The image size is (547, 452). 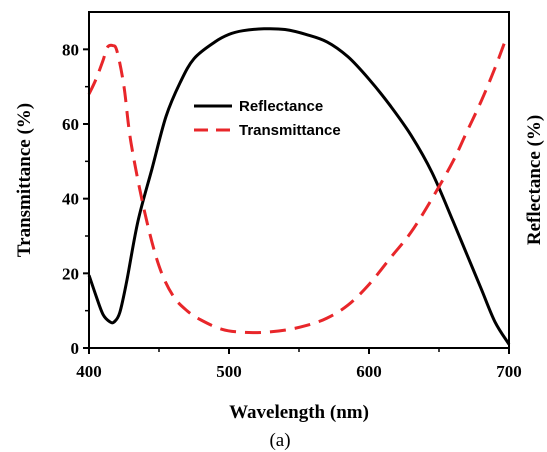 I want to click on y-tick-label: 40, so click(x=70, y=199).